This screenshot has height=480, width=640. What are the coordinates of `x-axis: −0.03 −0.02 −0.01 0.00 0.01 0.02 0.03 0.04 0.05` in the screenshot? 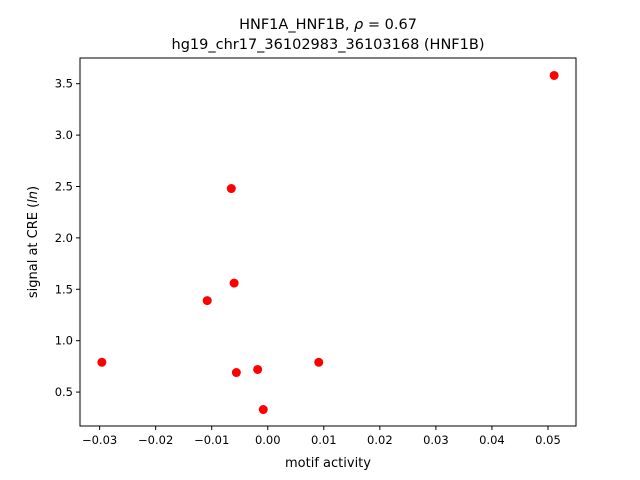 It's located at (321, 436).